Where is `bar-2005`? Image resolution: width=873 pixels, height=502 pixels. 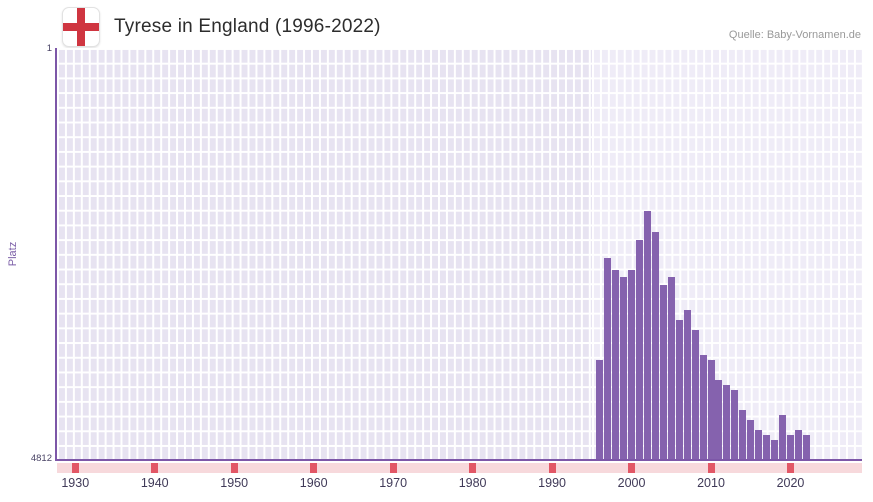
bar-2005 is located at coordinates (671, 368).